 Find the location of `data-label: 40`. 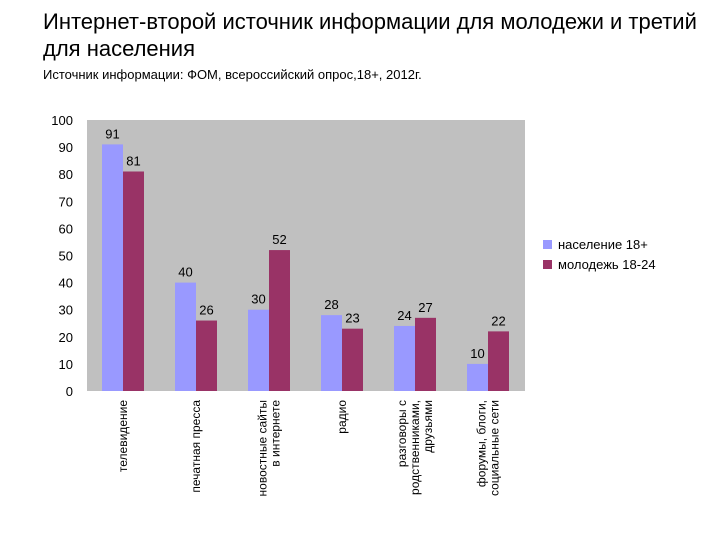

data-label: 40 is located at coordinates (185, 272).